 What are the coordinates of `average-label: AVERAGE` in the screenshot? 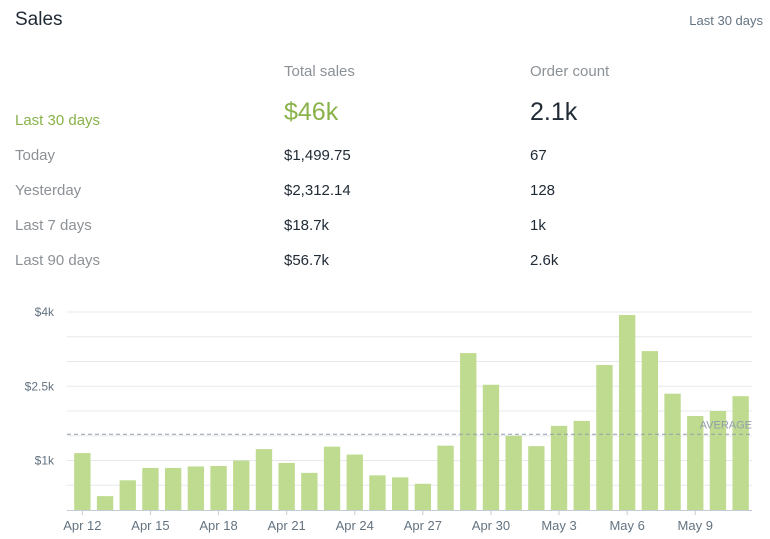 It's located at (726, 425).